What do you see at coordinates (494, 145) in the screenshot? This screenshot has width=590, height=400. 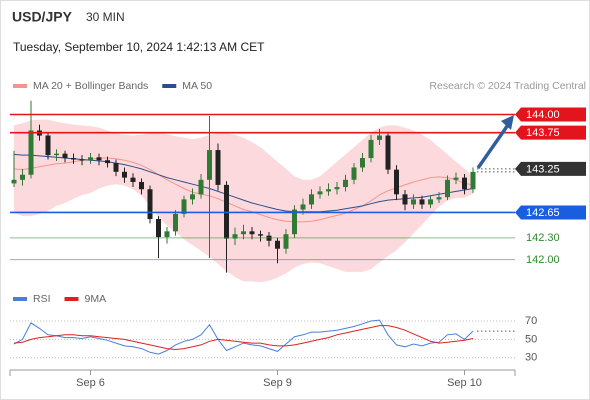 I see `forecast-arrow` at bounding box center [494, 145].